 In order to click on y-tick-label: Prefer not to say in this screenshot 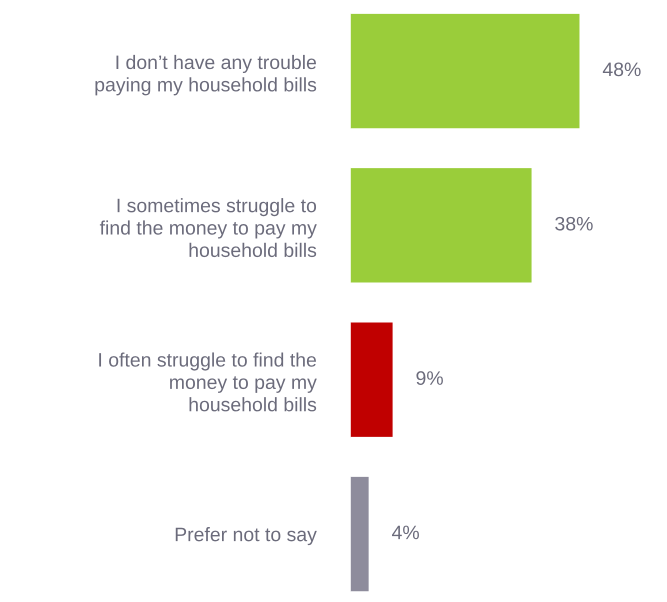, I will do `click(246, 536)`.